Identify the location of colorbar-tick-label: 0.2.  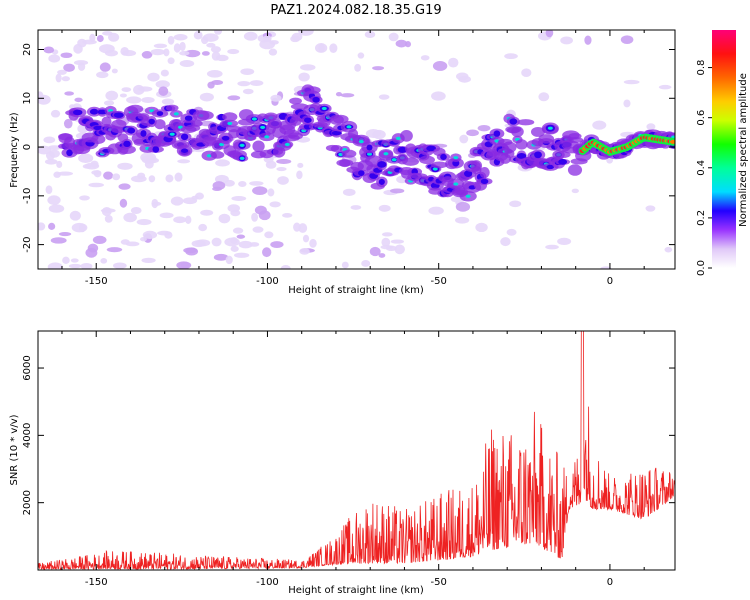
(701, 218).